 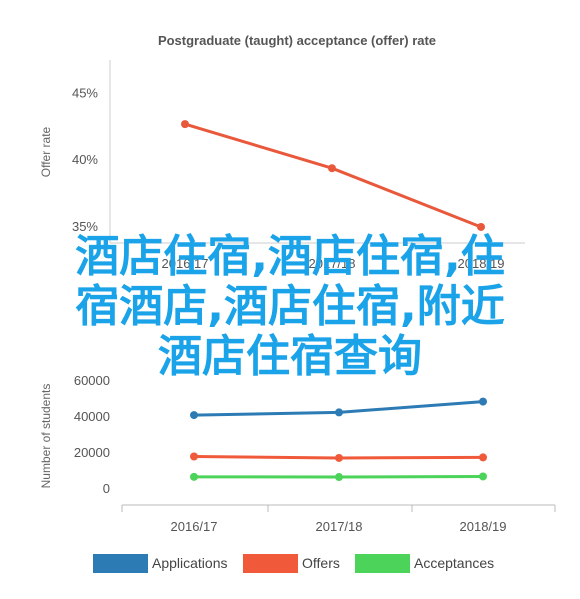 What do you see at coordinates (85, 159) in the screenshot?
I see `y-tick-label: 40%` at bounding box center [85, 159].